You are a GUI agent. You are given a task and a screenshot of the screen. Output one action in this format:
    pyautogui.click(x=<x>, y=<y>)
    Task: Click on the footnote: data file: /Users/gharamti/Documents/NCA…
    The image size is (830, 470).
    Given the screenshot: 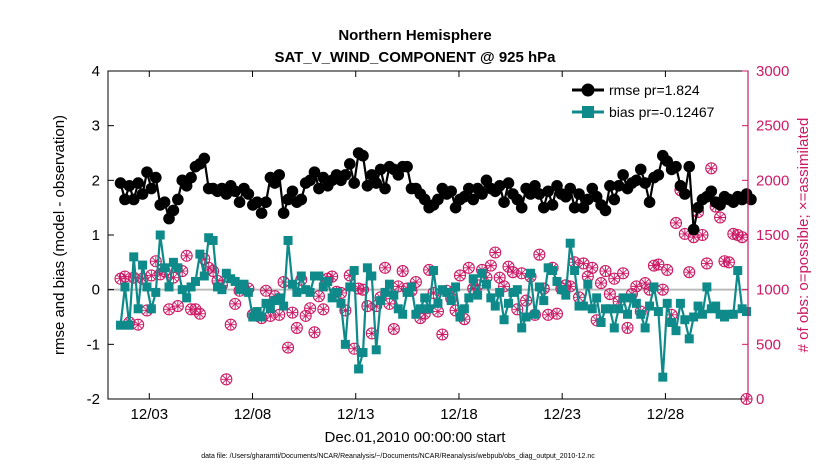 What is the action you would take?
    pyautogui.click(x=398, y=456)
    